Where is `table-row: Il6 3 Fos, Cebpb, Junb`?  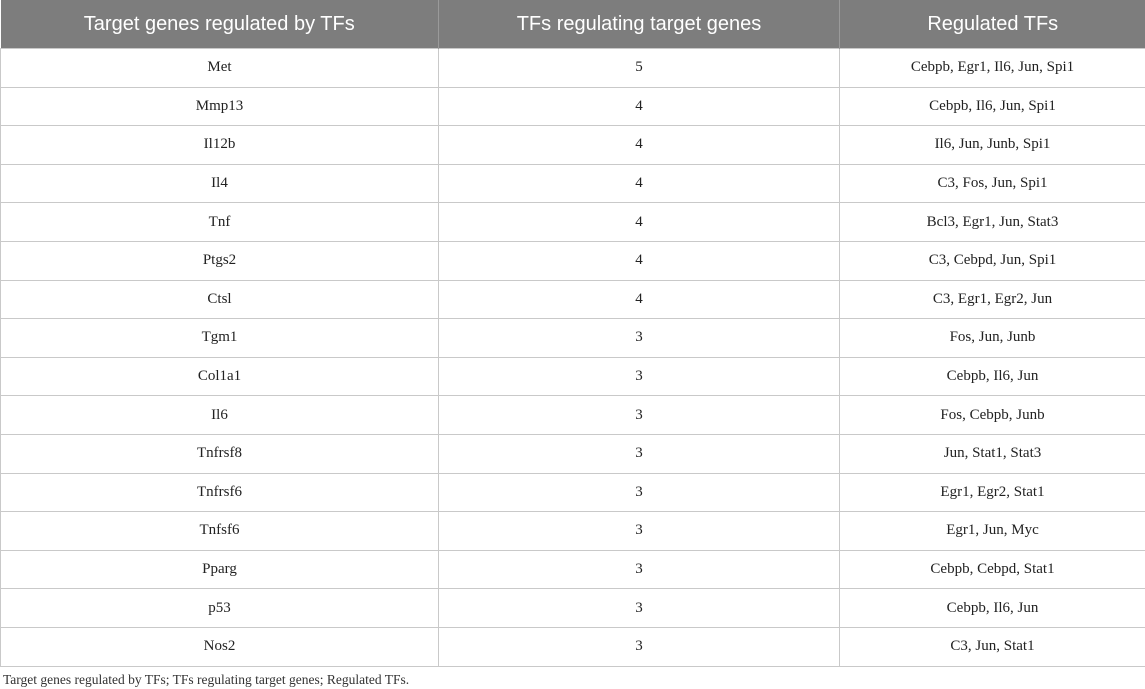 table-row: Il6 3 Fos, Cebpb, Junb is located at coordinates (572, 415).